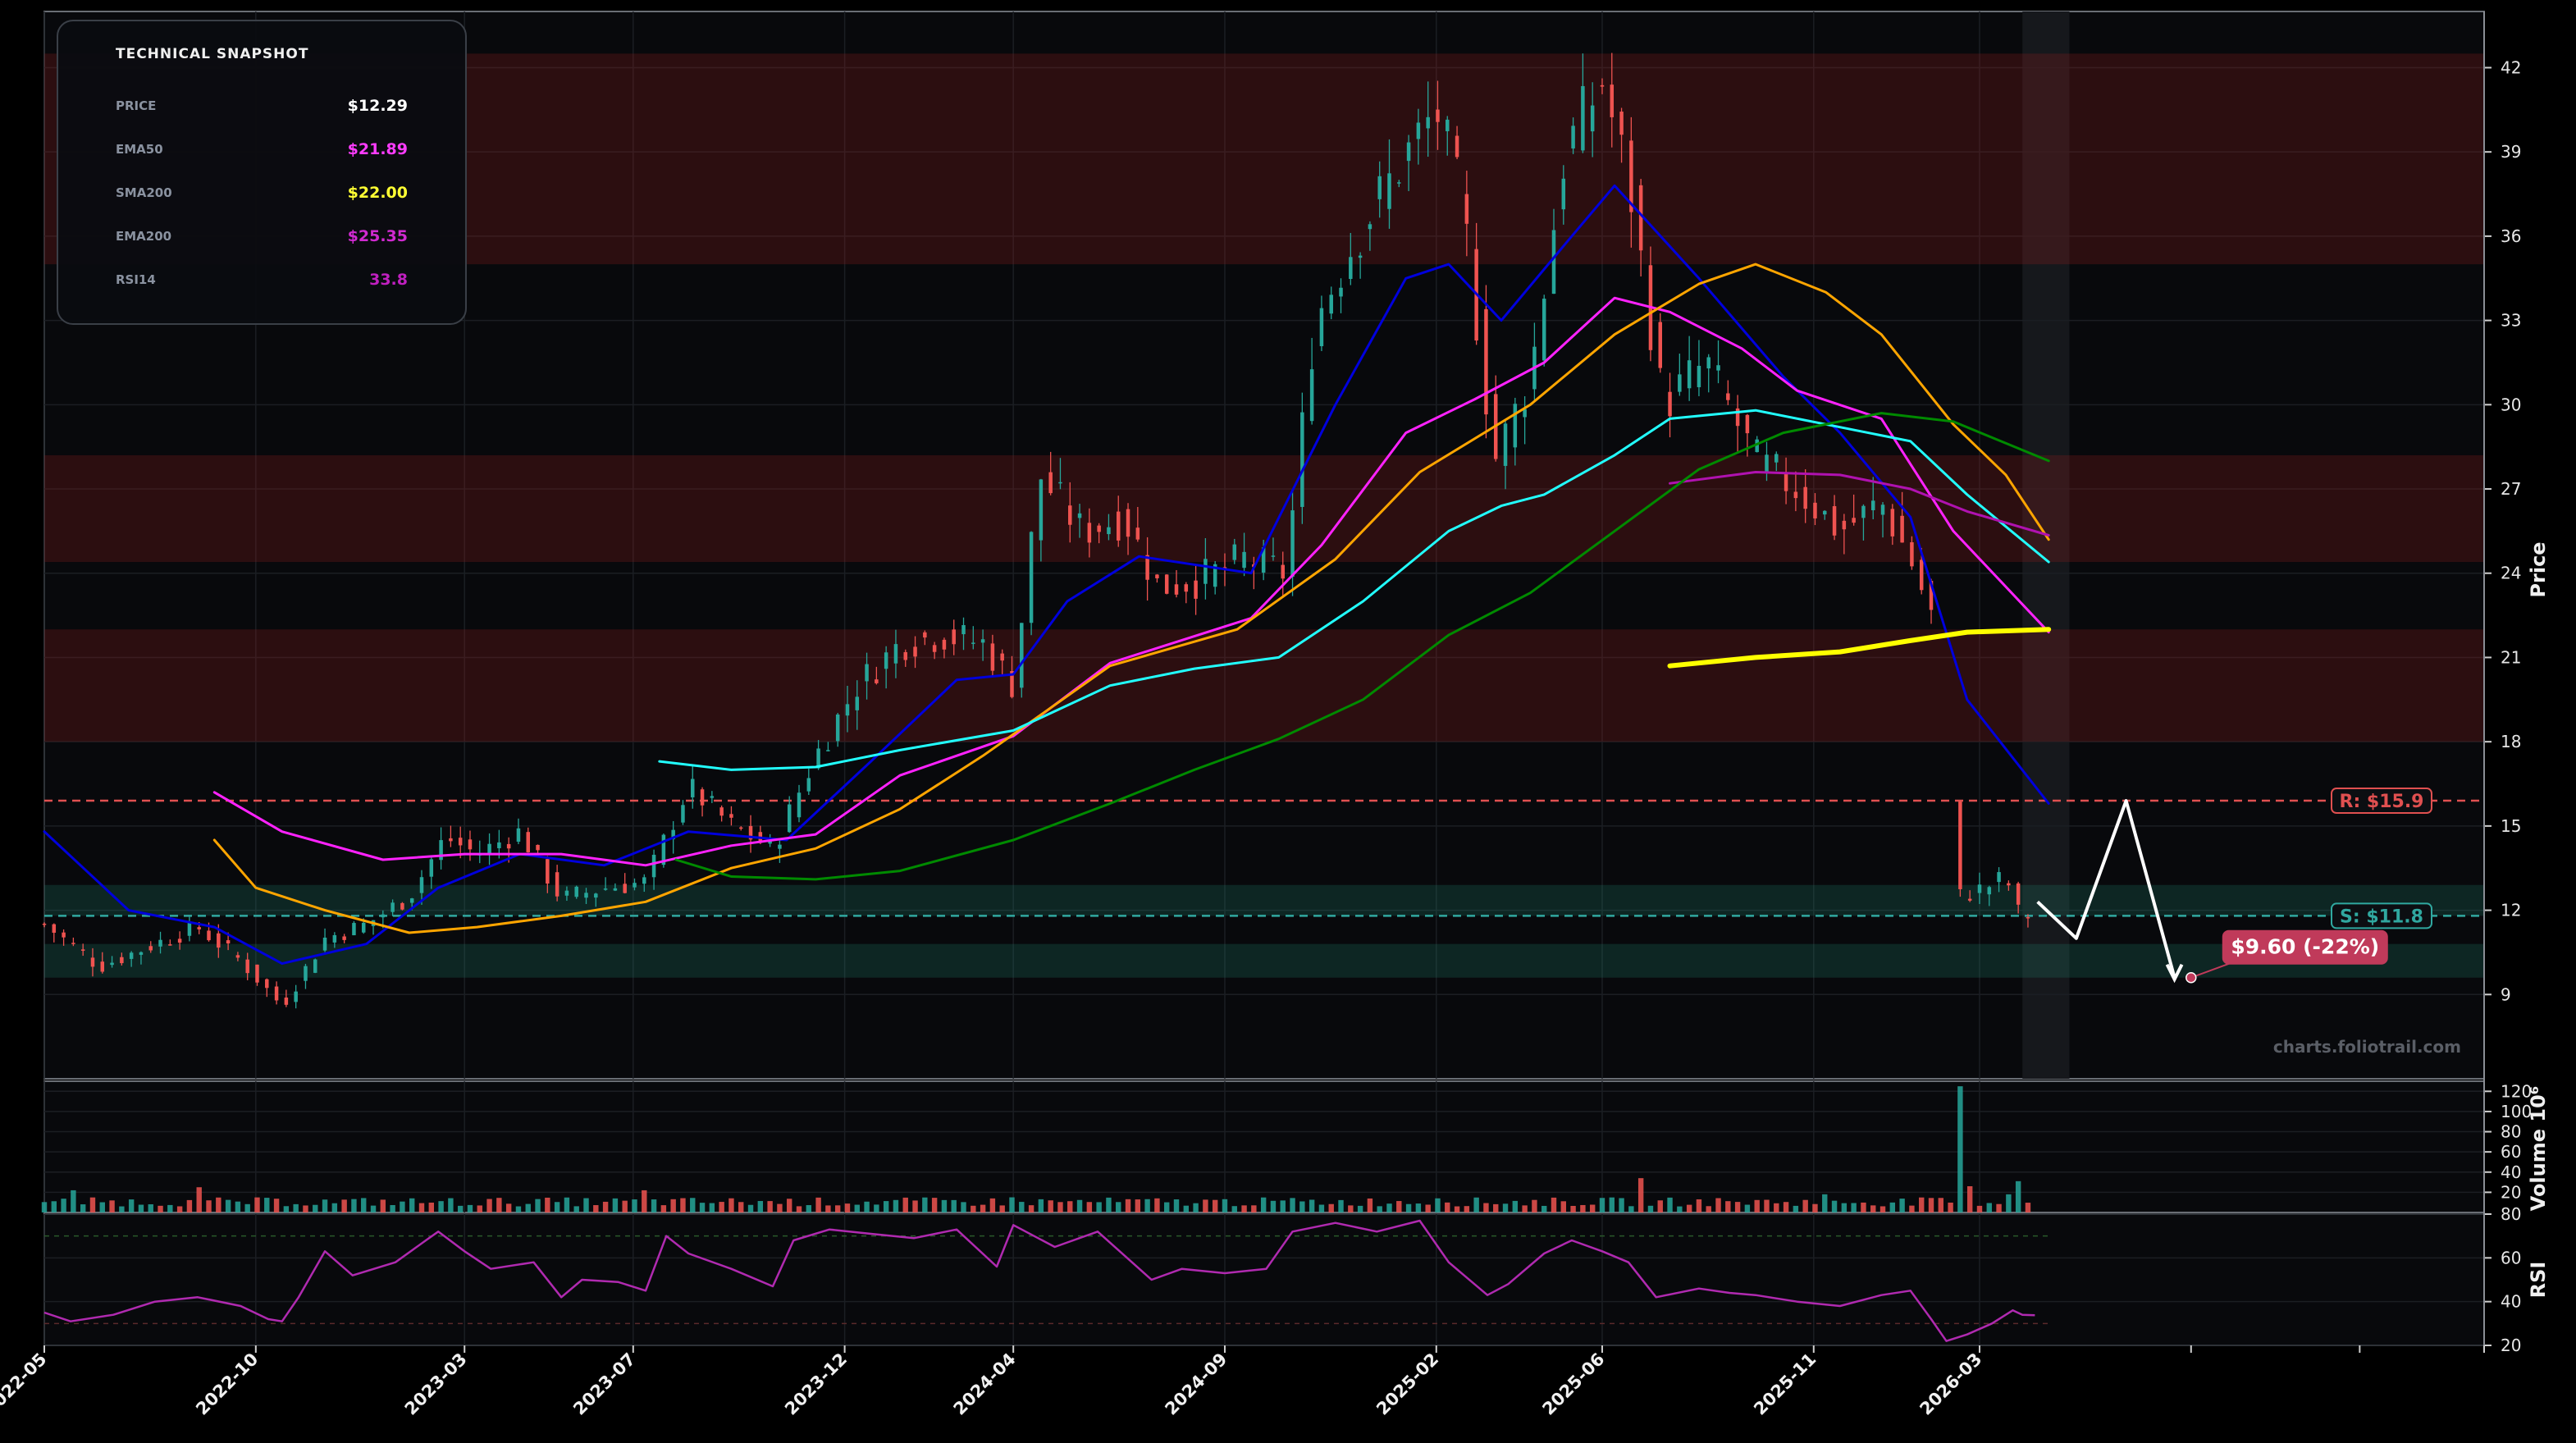 This screenshot has height=1443, width=2576. What do you see at coordinates (2538, 1280) in the screenshot?
I see `rsi-axis-title: RSI` at bounding box center [2538, 1280].